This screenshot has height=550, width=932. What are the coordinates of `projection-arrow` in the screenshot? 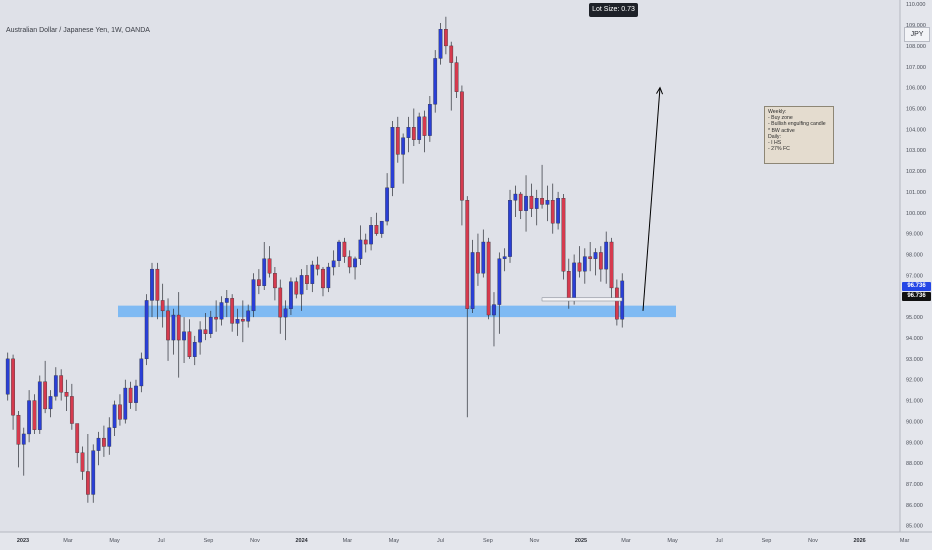 It's located at (651, 199).